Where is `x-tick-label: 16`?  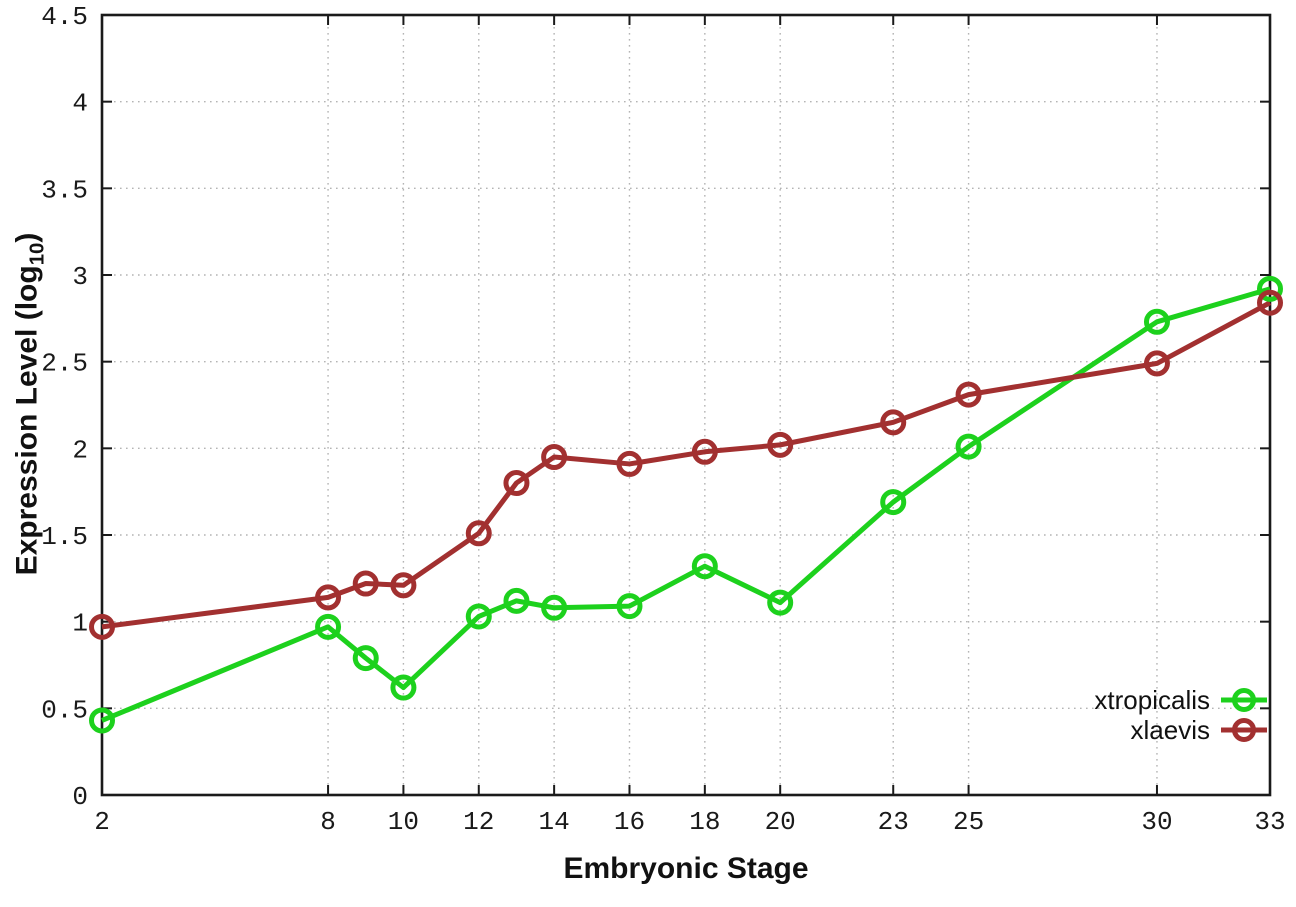
x-tick-label: 16 is located at coordinates (629, 822).